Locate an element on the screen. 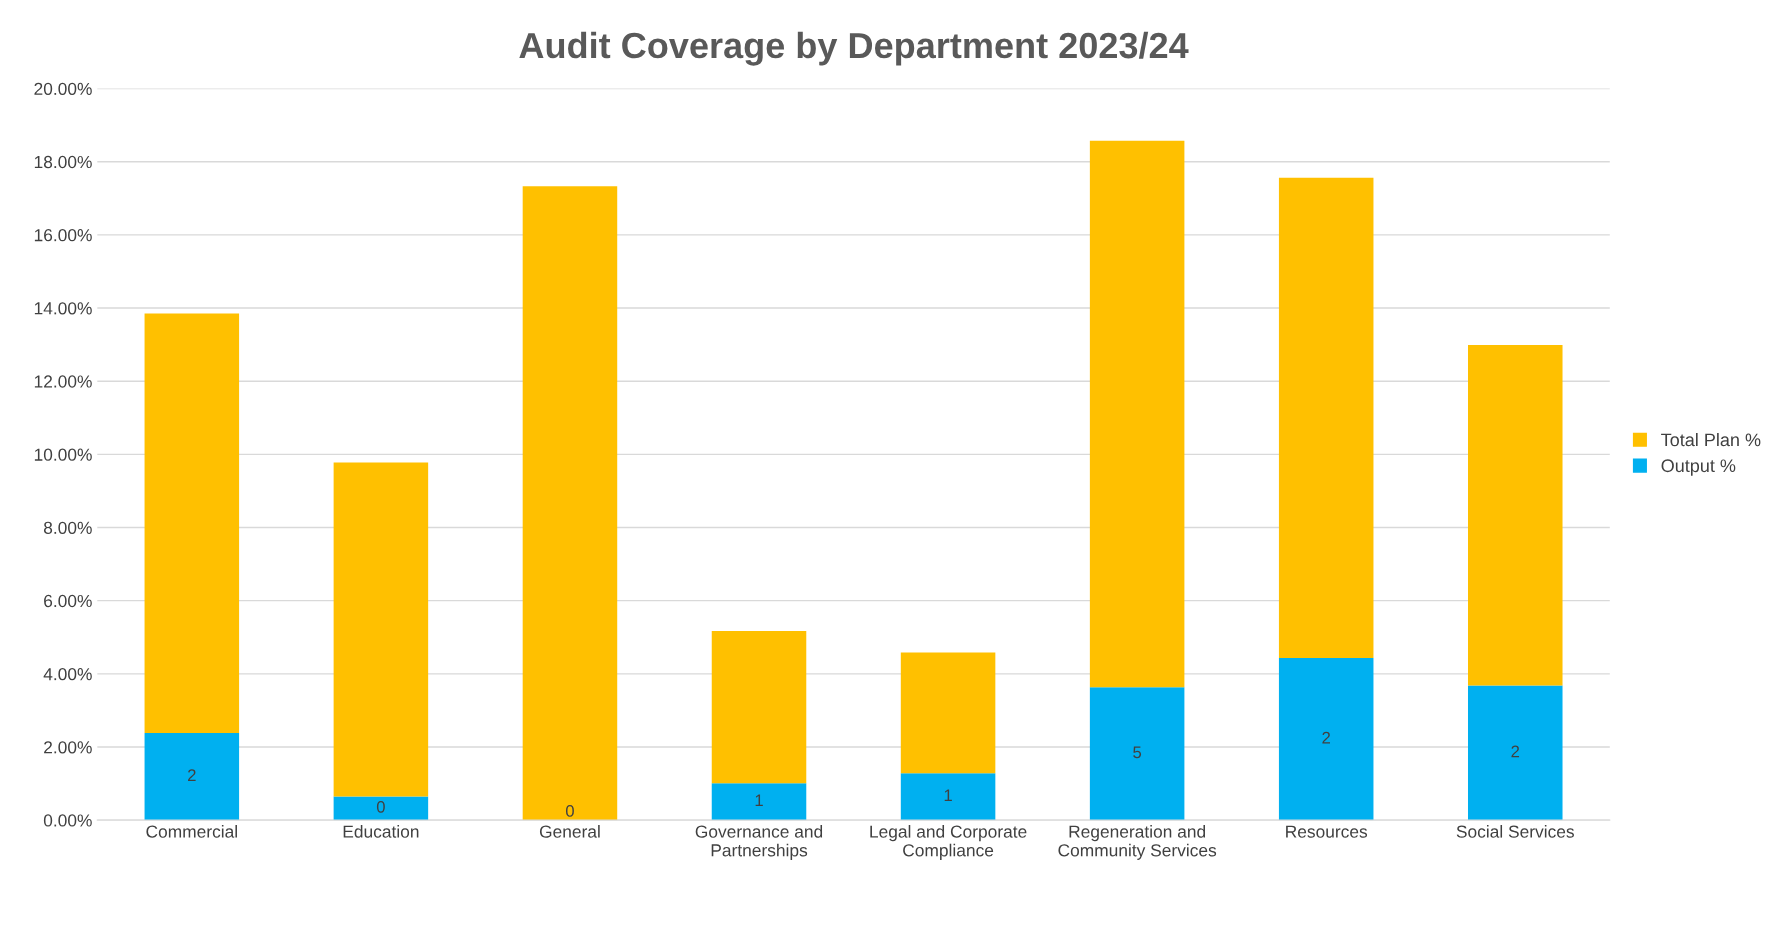 This screenshot has height=932, width=1769. x-tick-label: Commercial is located at coordinates (191, 831).